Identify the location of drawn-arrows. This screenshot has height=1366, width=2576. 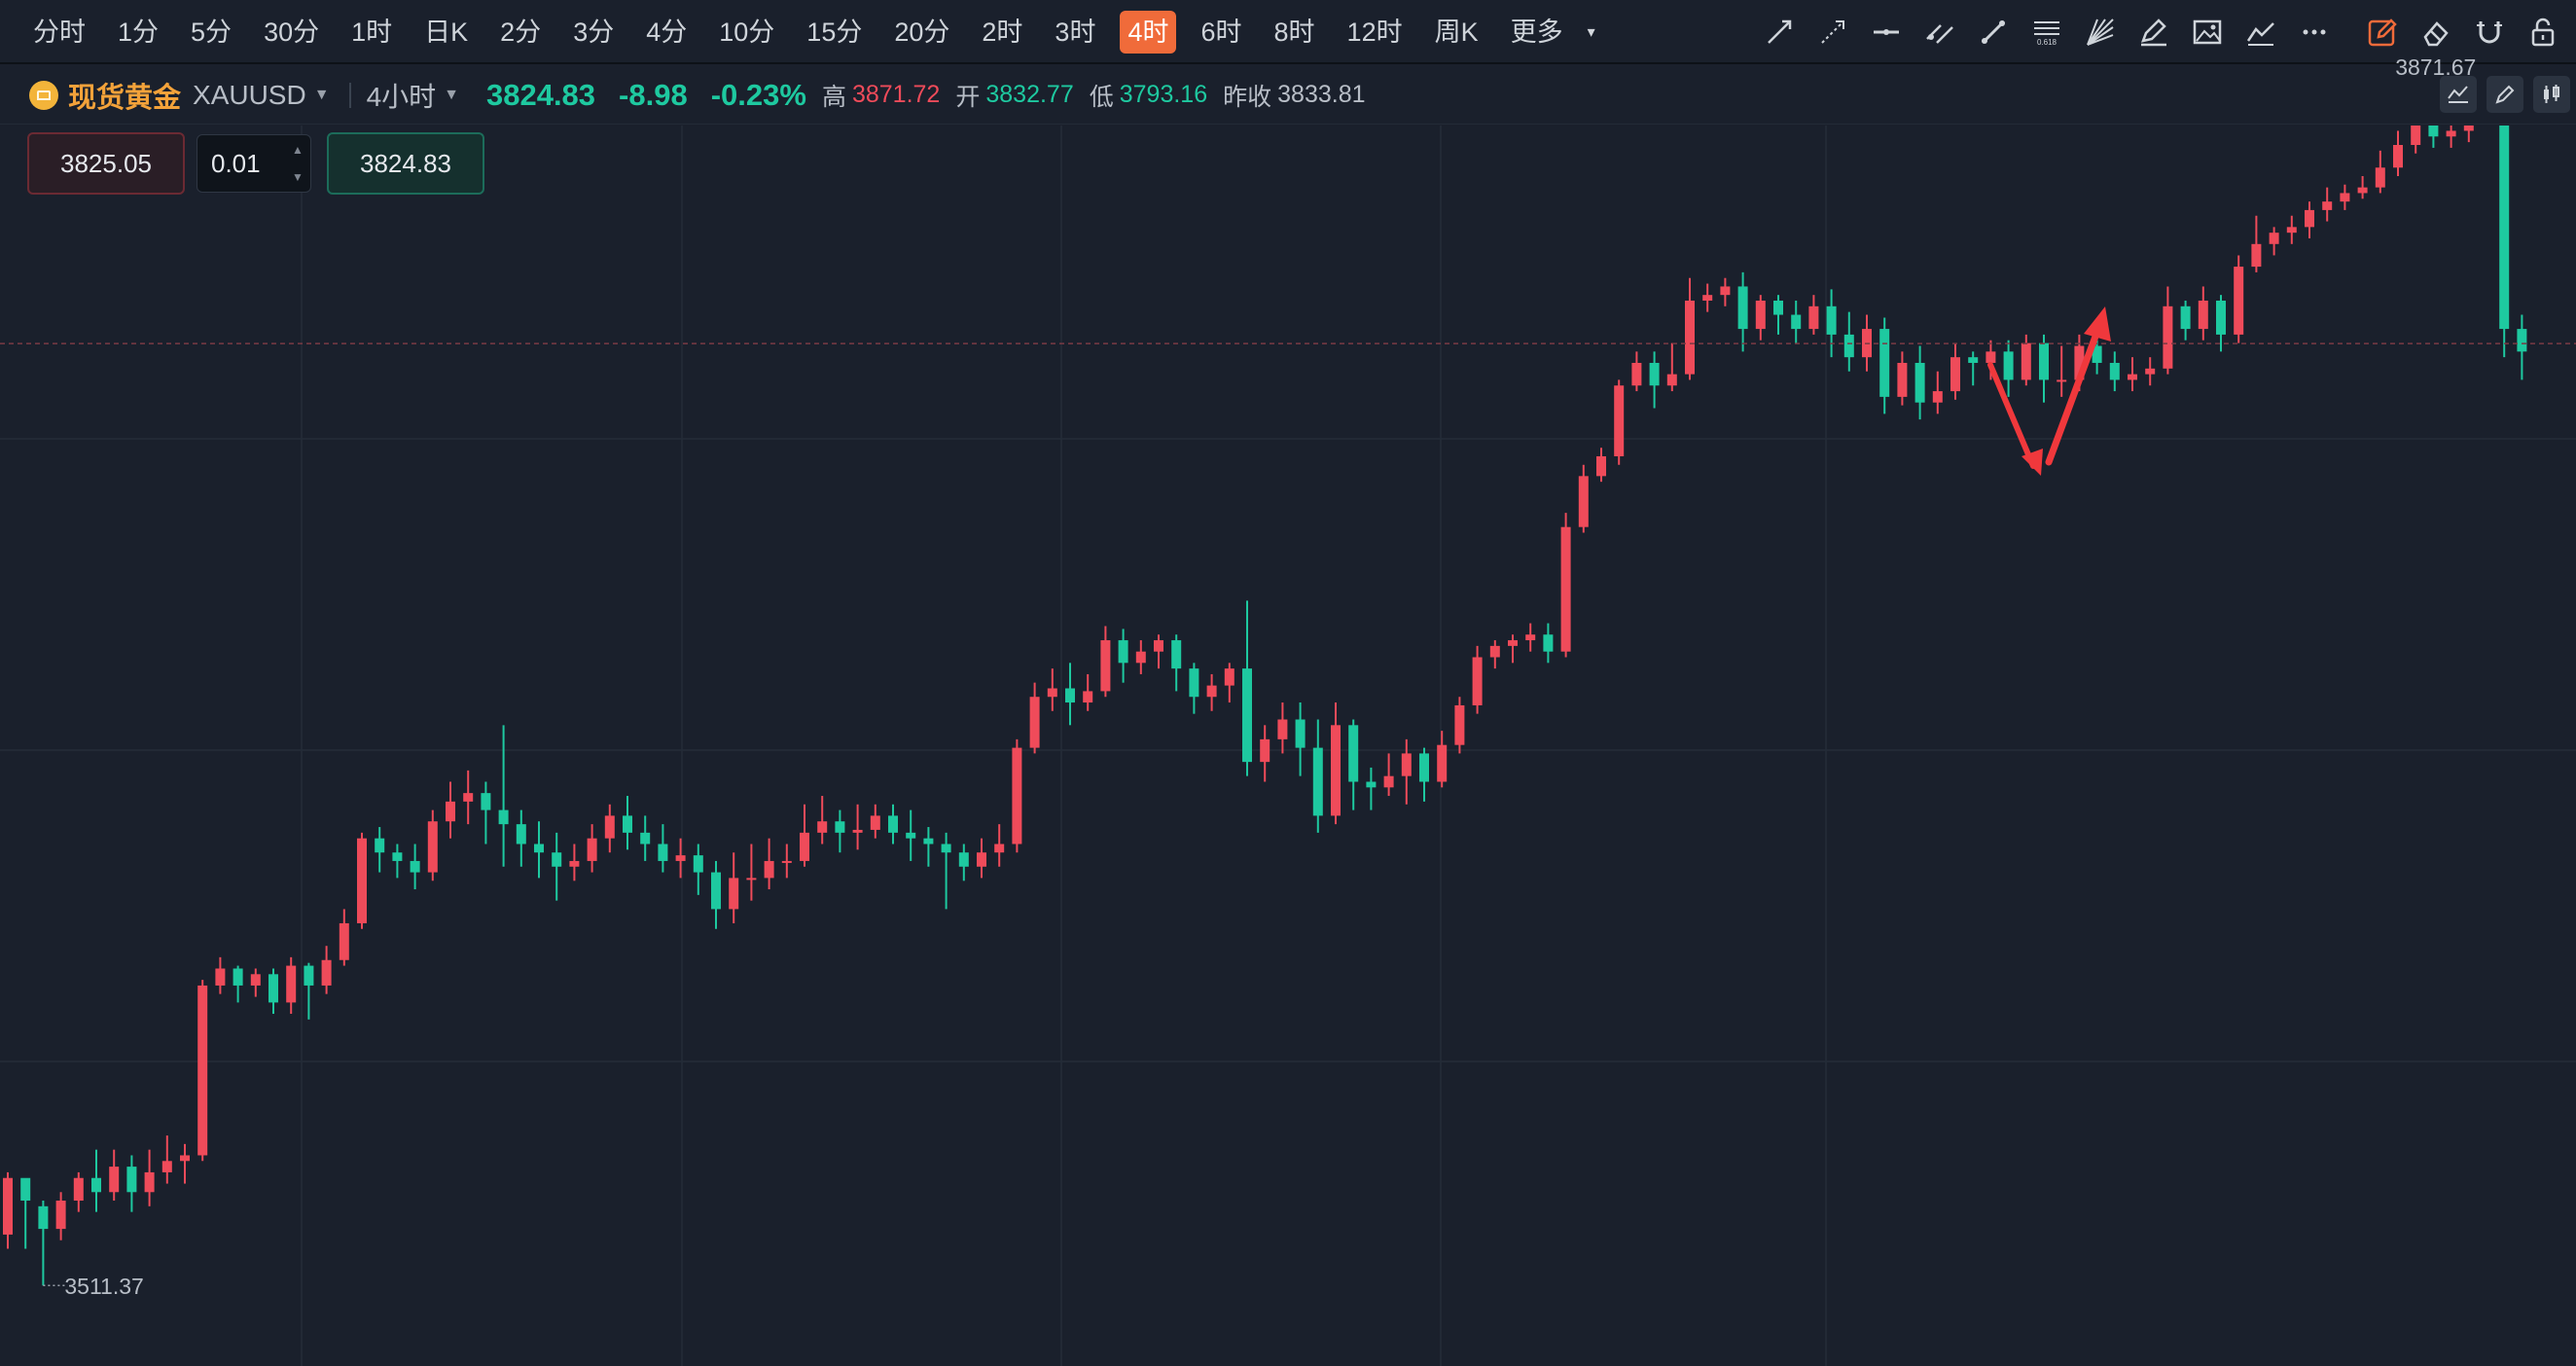
(2049, 391).